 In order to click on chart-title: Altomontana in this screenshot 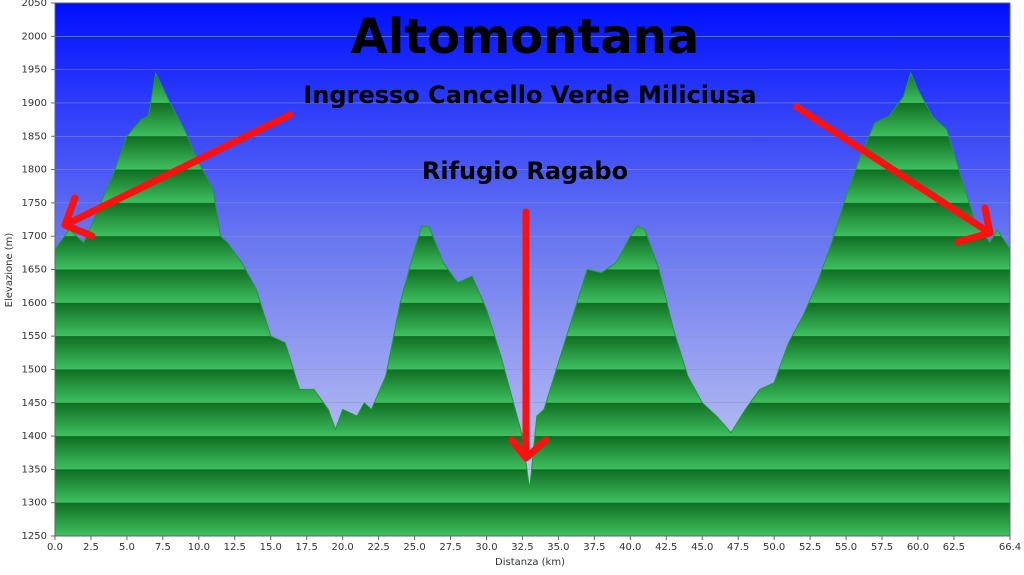, I will do `click(525, 37)`.